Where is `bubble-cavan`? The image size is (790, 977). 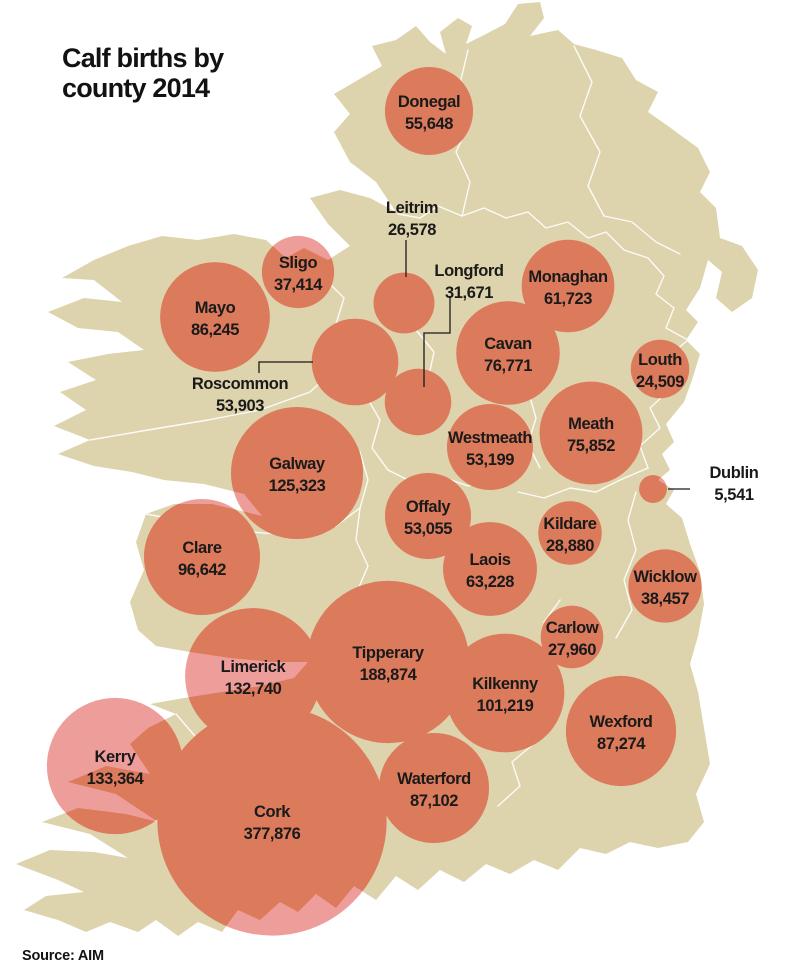 bubble-cavan is located at coordinates (508, 353).